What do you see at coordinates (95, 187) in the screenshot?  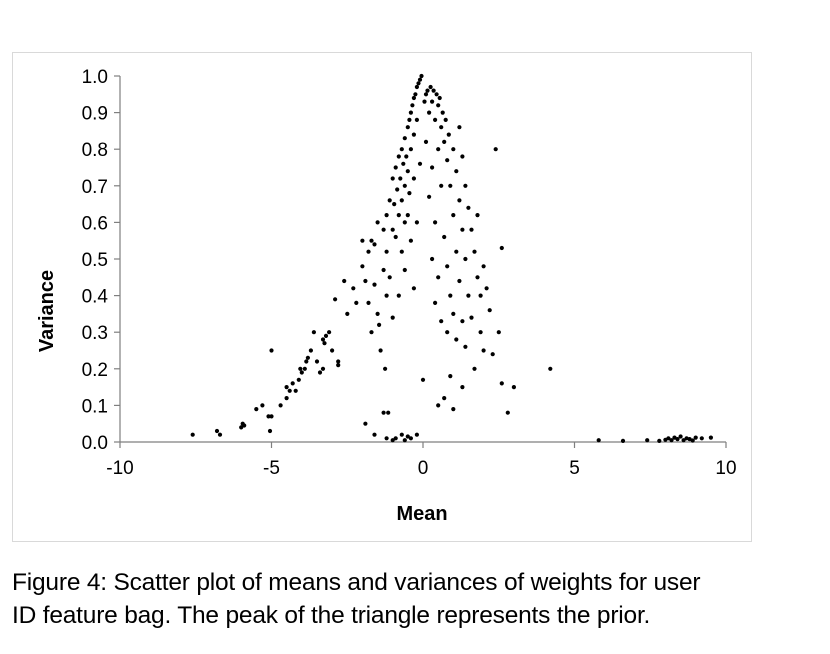 I see `y-tick-label: 0.7` at bounding box center [95, 187].